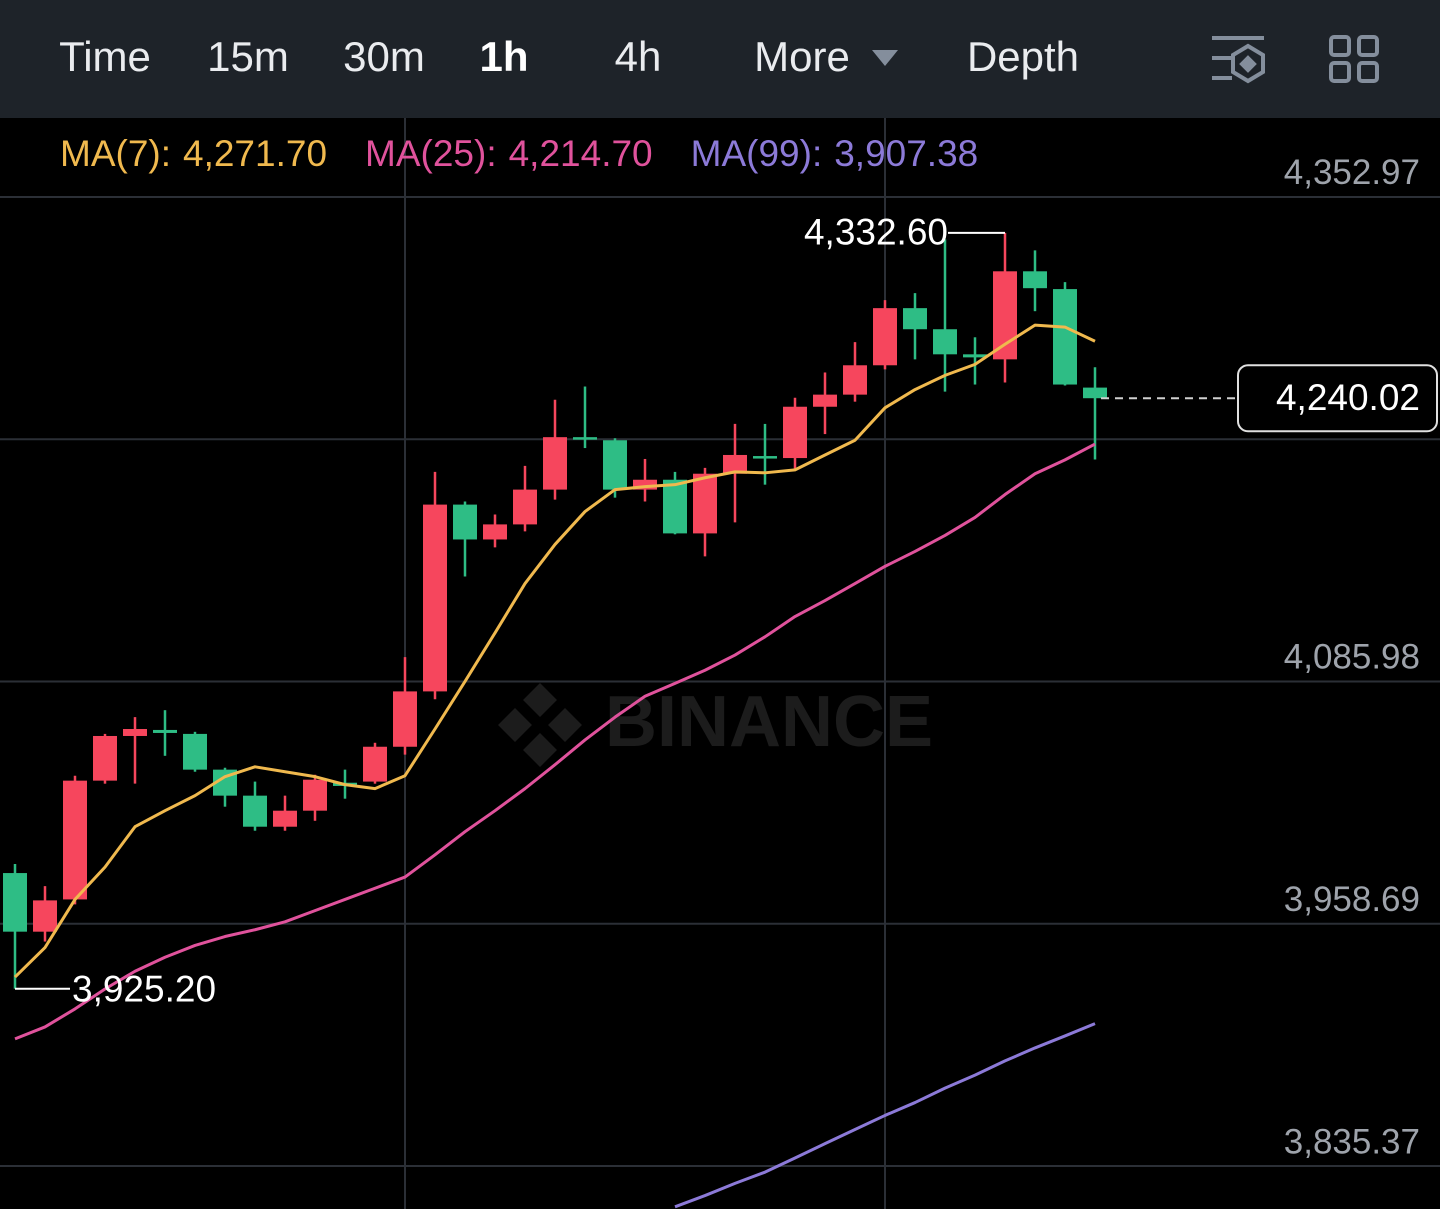 This screenshot has width=1440, height=1209. What do you see at coordinates (540, 725) in the screenshot?
I see `watermark-logo` at bounding box center [540, 725].